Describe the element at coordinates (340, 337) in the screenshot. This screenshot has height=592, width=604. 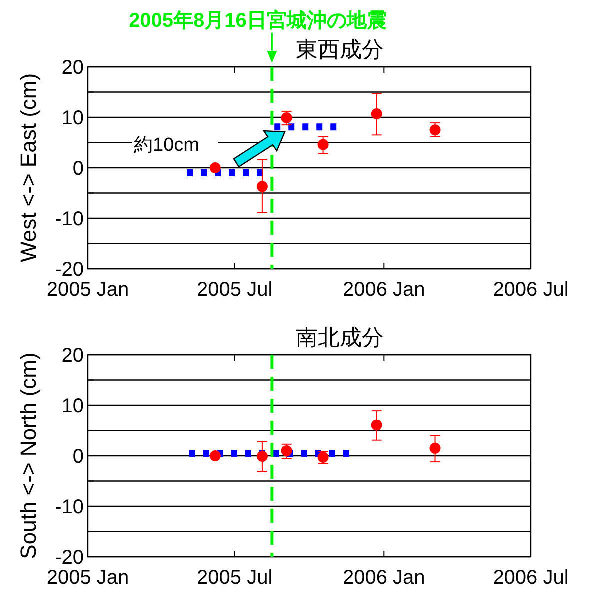
I see `chart-title: 南北成分` at that location.